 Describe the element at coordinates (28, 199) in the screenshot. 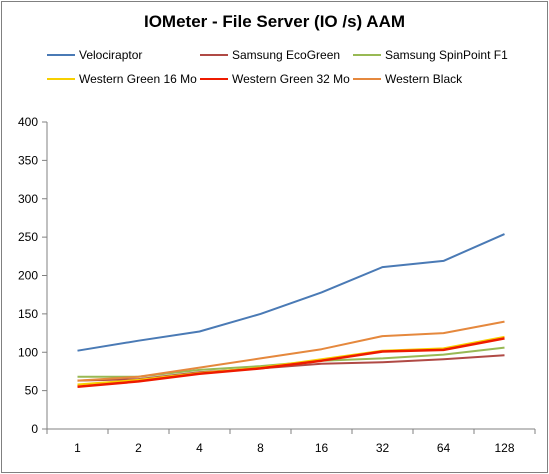

I see `y-tick-label: 300` at that location.